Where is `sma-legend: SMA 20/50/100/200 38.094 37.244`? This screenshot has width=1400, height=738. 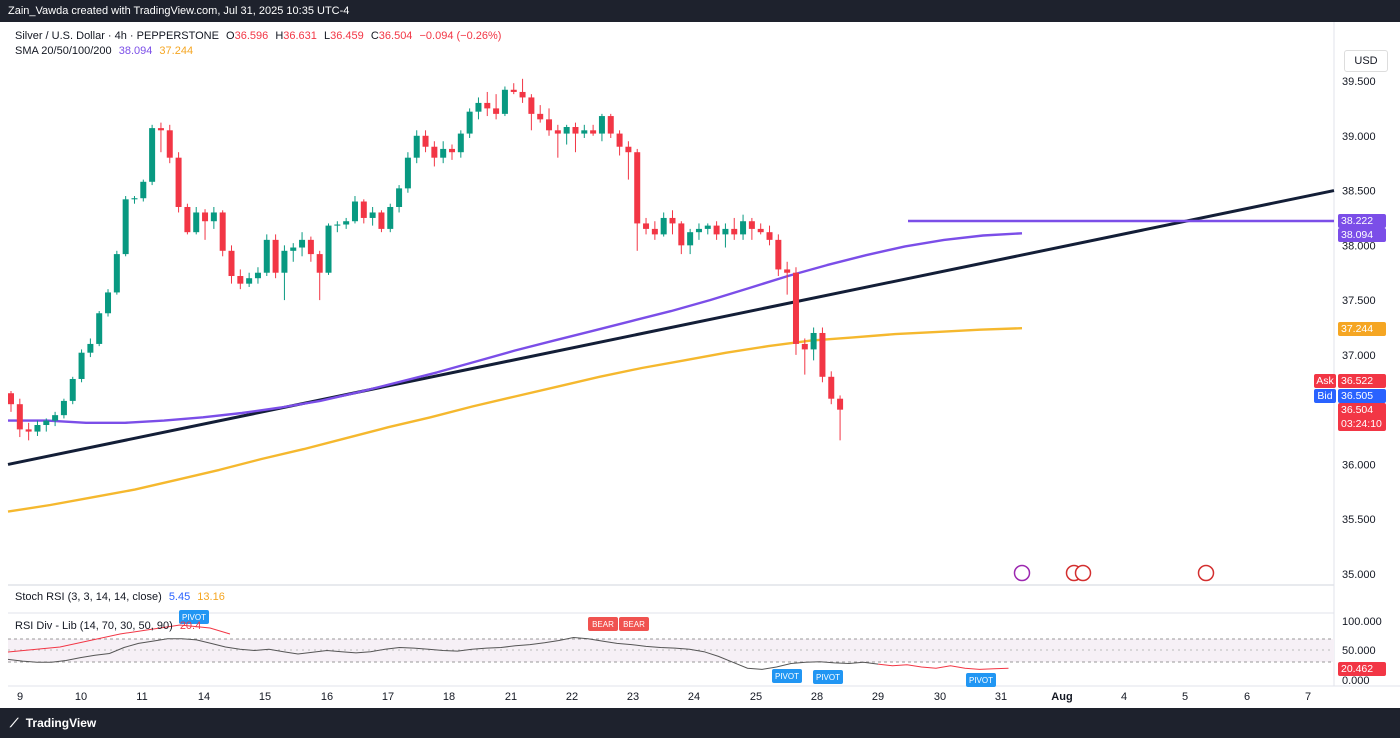
sma-legend: SMA 20/50/100/200 38.094 37.244 is located at coordinates (106, 51).